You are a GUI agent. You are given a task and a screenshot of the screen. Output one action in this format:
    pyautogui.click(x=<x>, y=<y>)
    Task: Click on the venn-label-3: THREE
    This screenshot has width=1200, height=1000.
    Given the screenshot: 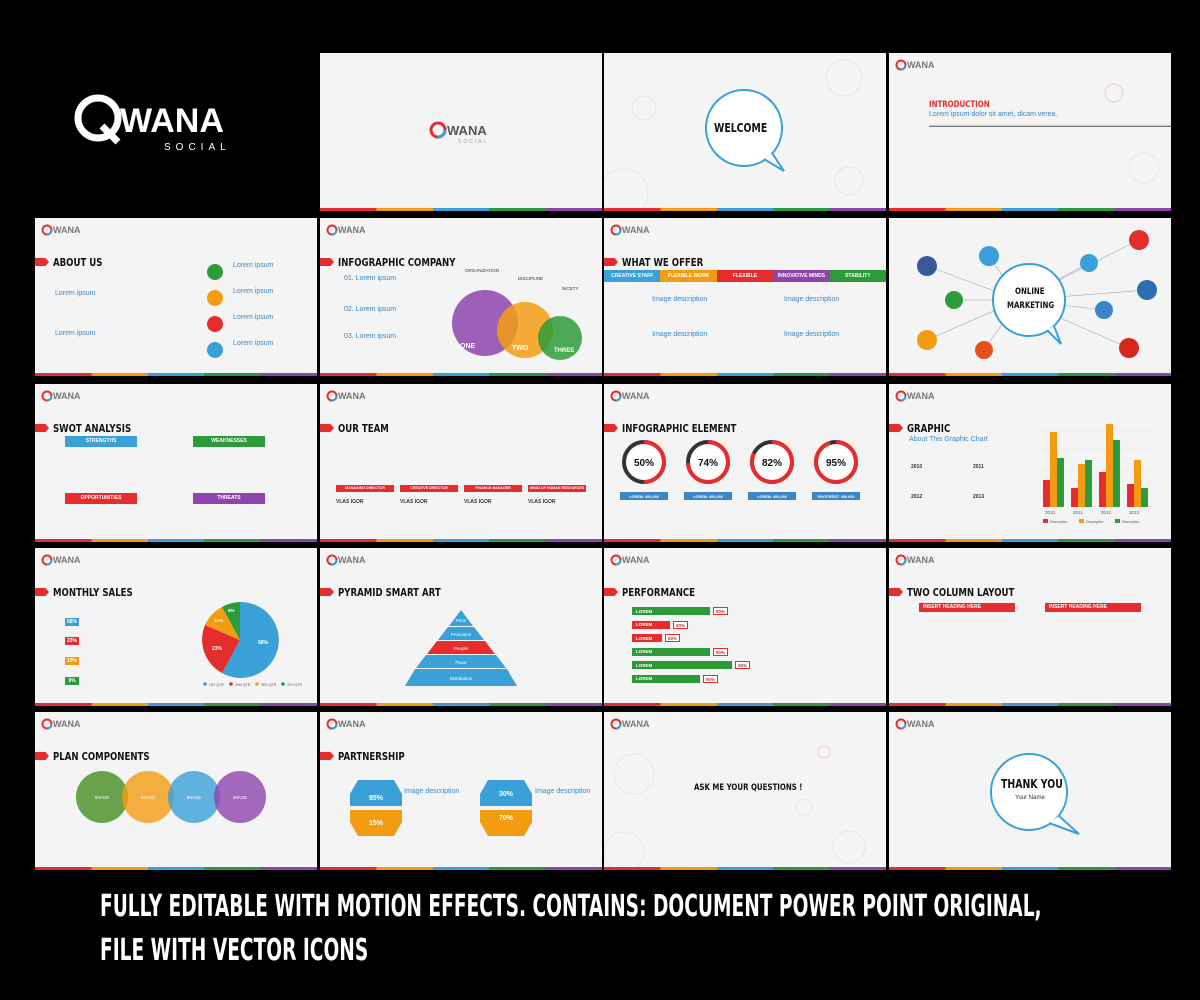 What is the action you would take?
    pyautogui.click(x=564, y=351)
    